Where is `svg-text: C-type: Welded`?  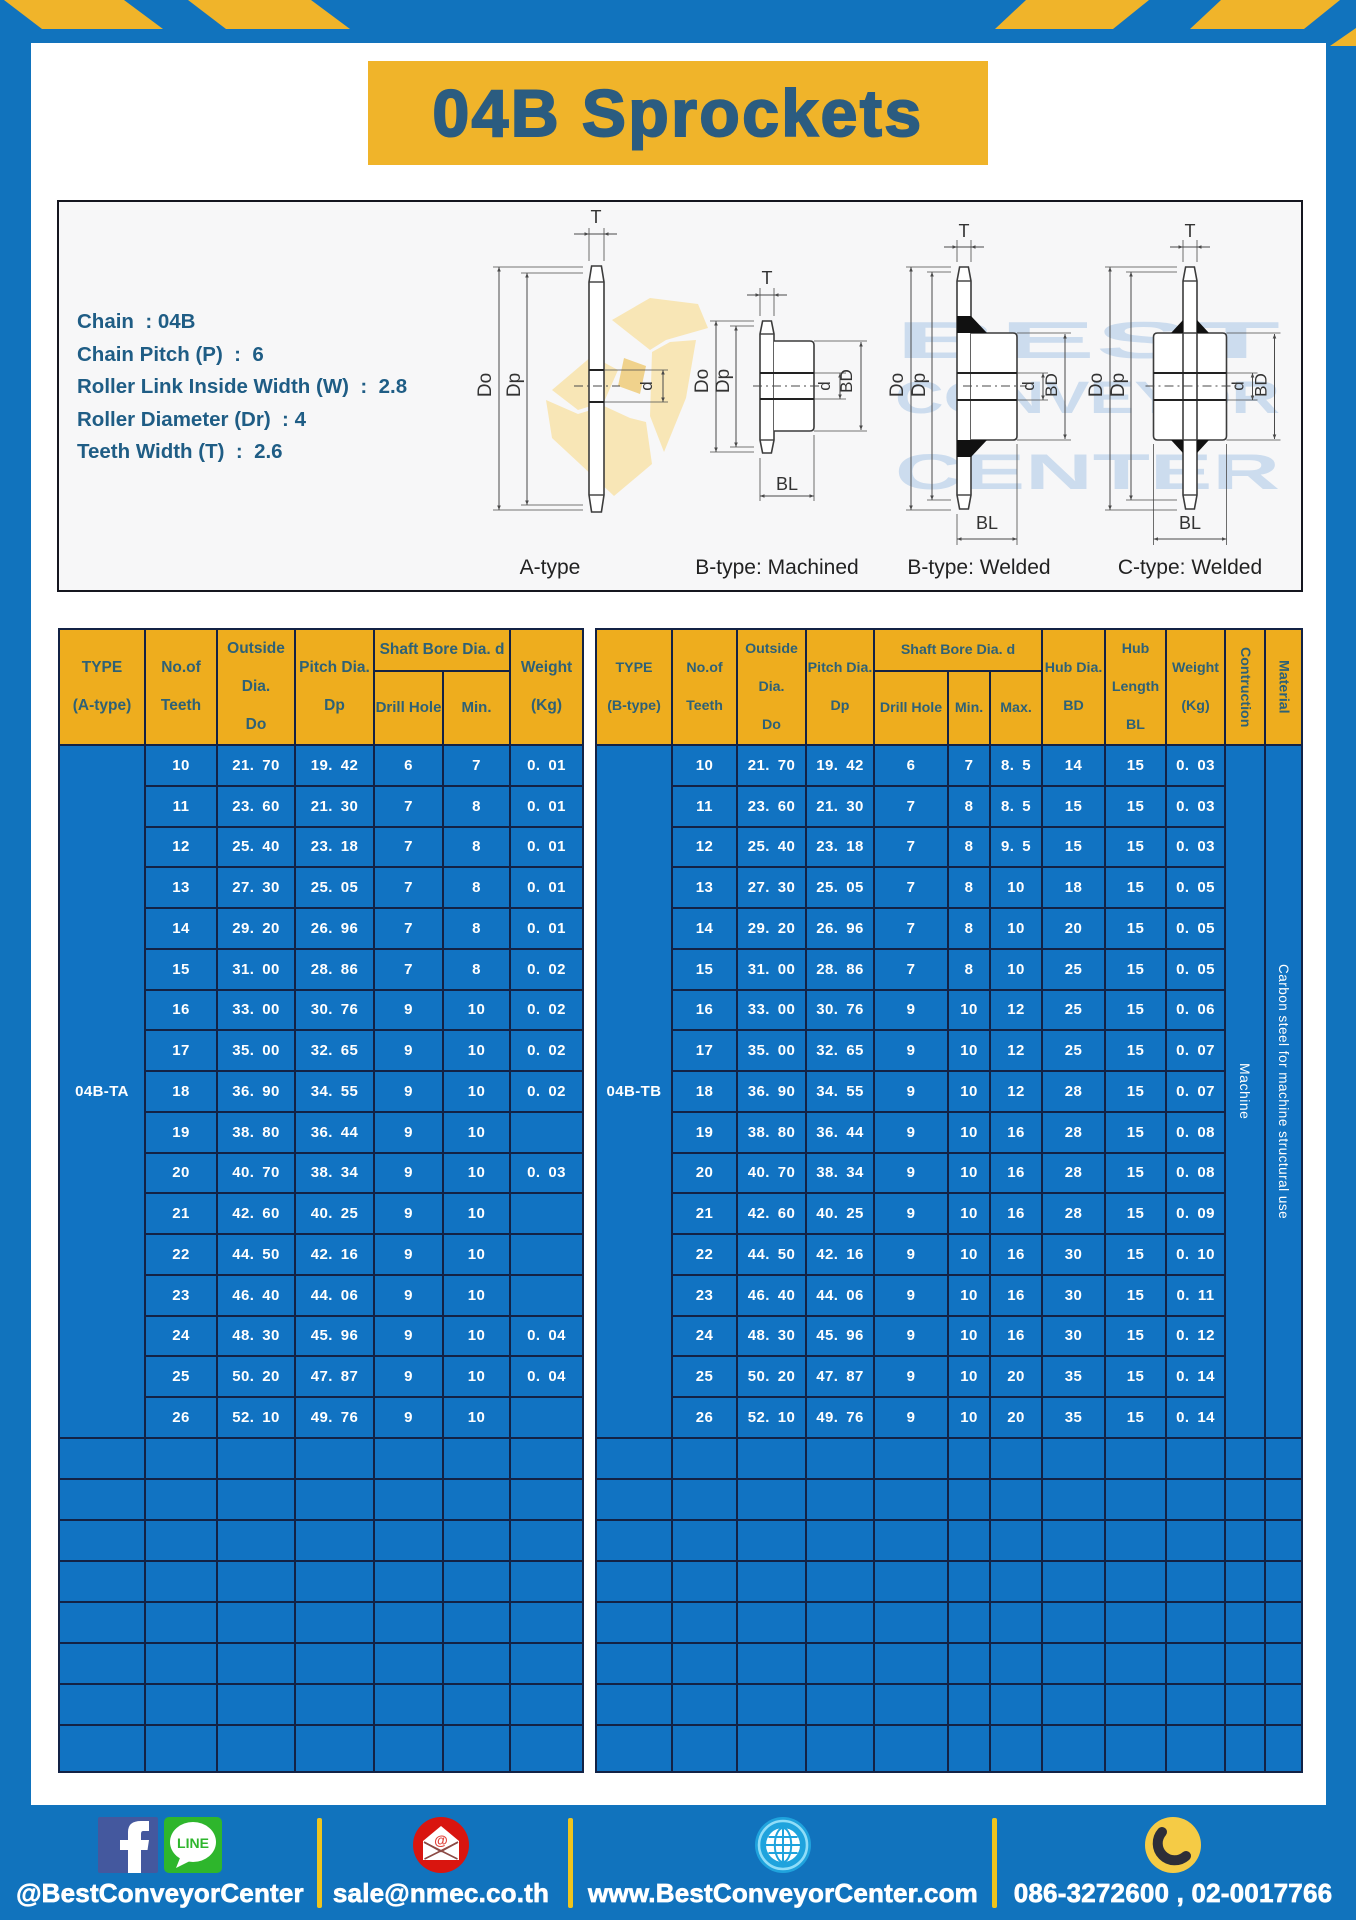 svg-text: C-type: Welded is located at coordinates (1190, 567).